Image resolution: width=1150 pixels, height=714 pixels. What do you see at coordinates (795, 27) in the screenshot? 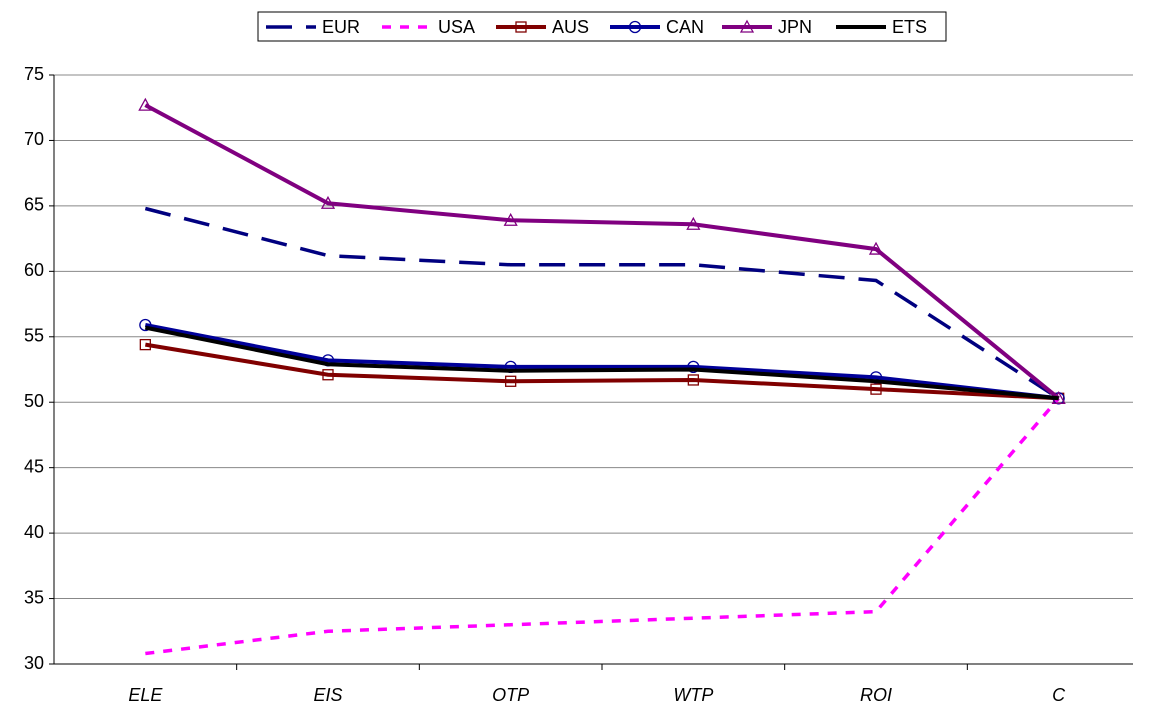
I see `legend-label: JPN` at bounding box center [795, 27].